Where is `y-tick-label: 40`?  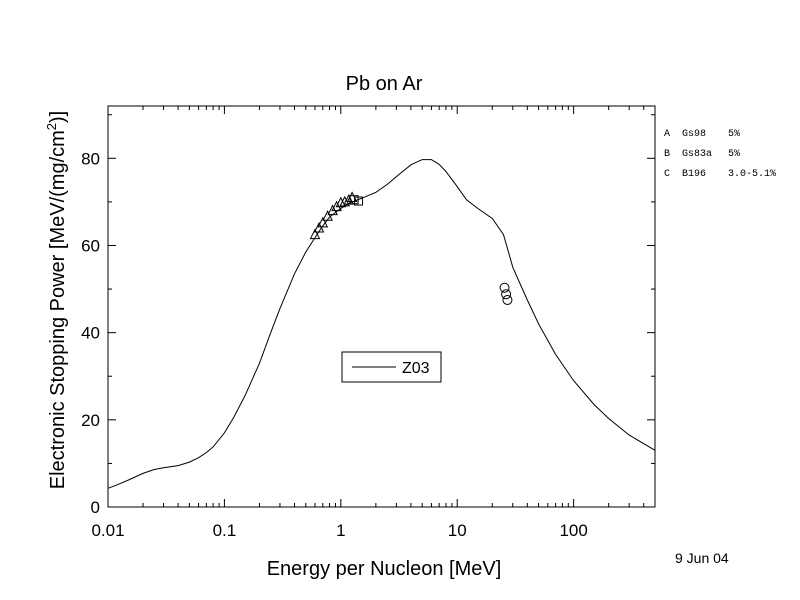
y-tick-label: 40 is located at coordinates (90, 333).